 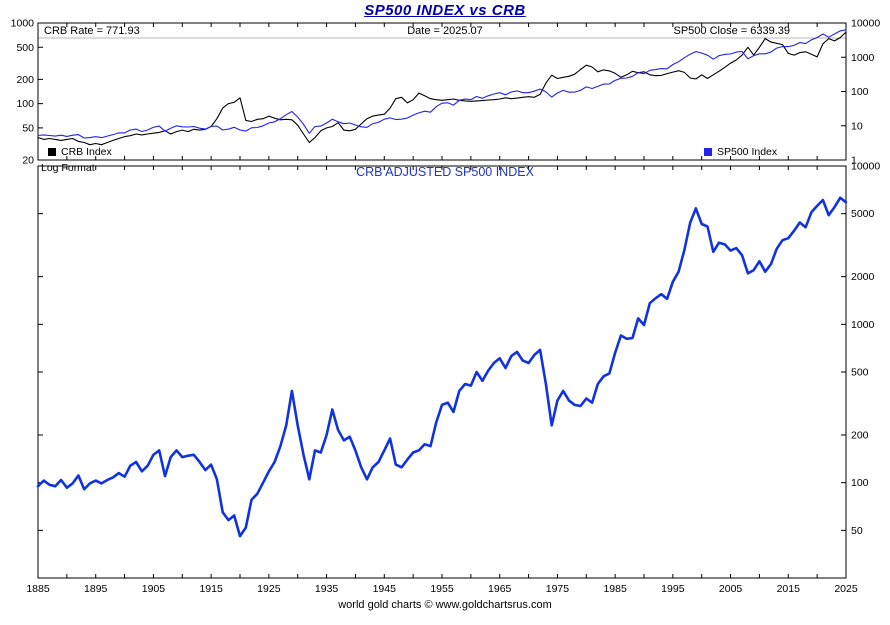 What do you see at coordinates (86, 152) in the screenshot?
I see `legend-crb-label: CRB Index` at bounding box center [86, 152].